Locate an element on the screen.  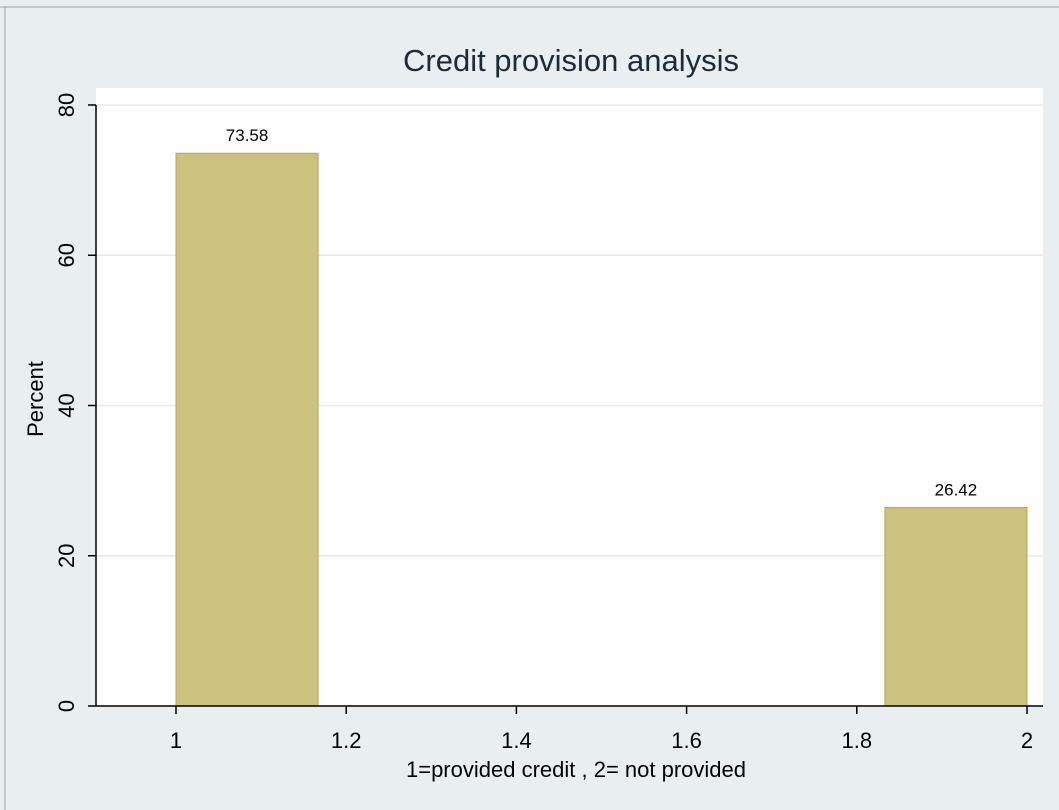
x-tick-label: 1 is located at coordinates (176, 740).